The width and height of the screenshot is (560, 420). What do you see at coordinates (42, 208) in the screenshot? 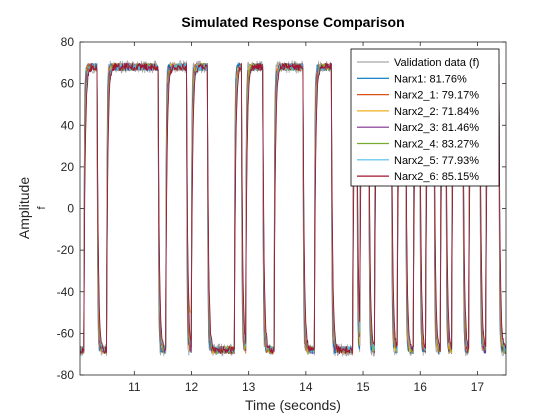
I see `y-axis-sublabel: f` at bounding box center [42, 208].